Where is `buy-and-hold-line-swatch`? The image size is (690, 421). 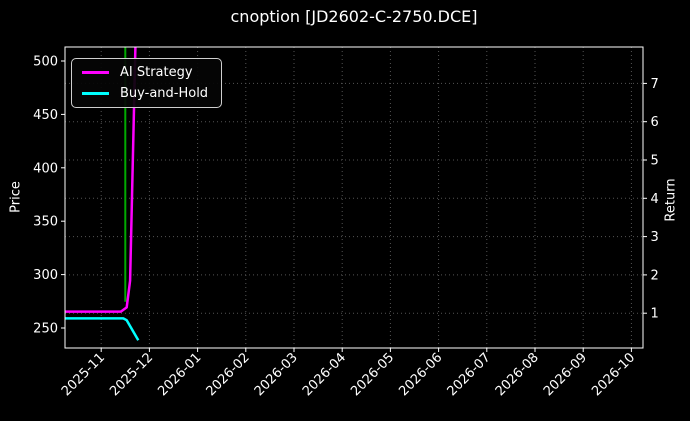
buy-and-hold-line-swatch is located at coordinates (95, 93).